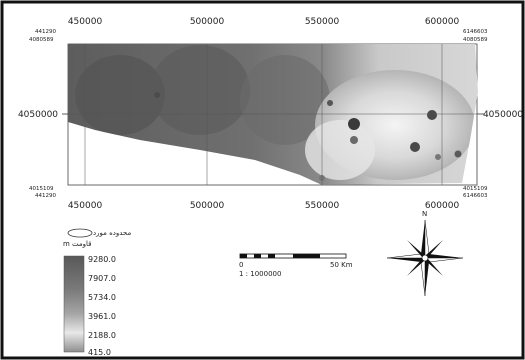 The height and width of the screenshot is (360, 525). What do you see at coordinates (503, 115) in the screenshot?
I see `y-tick-label-right: 4050000` at bounding box center [503, 115].